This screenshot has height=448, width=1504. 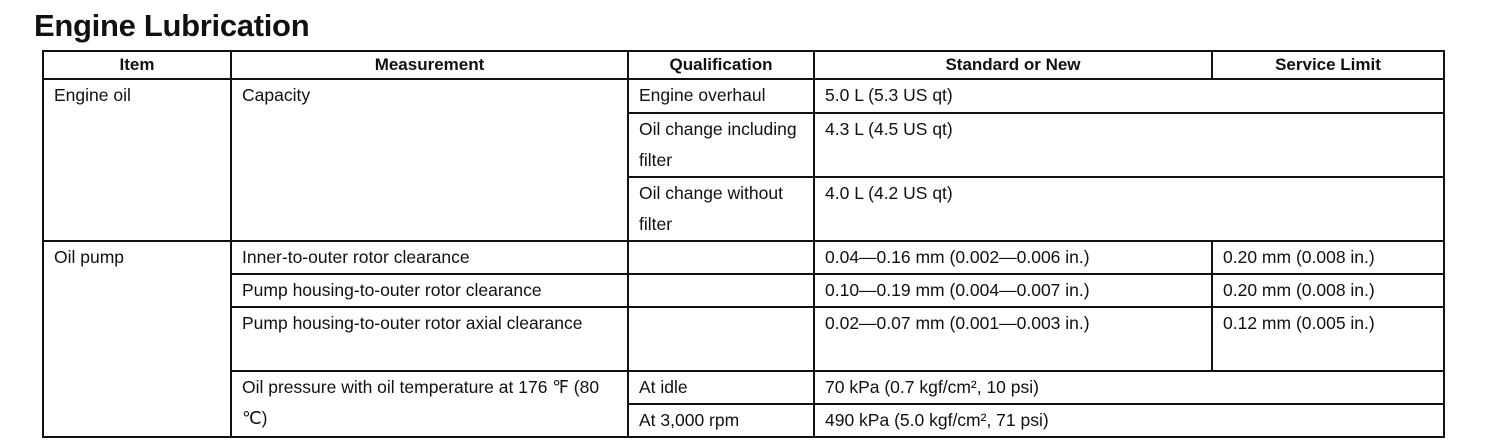 I want to click on standard-cell: 0.04—0.16 mm (0.002—0.006 in.), so click(x=1013, y=257).